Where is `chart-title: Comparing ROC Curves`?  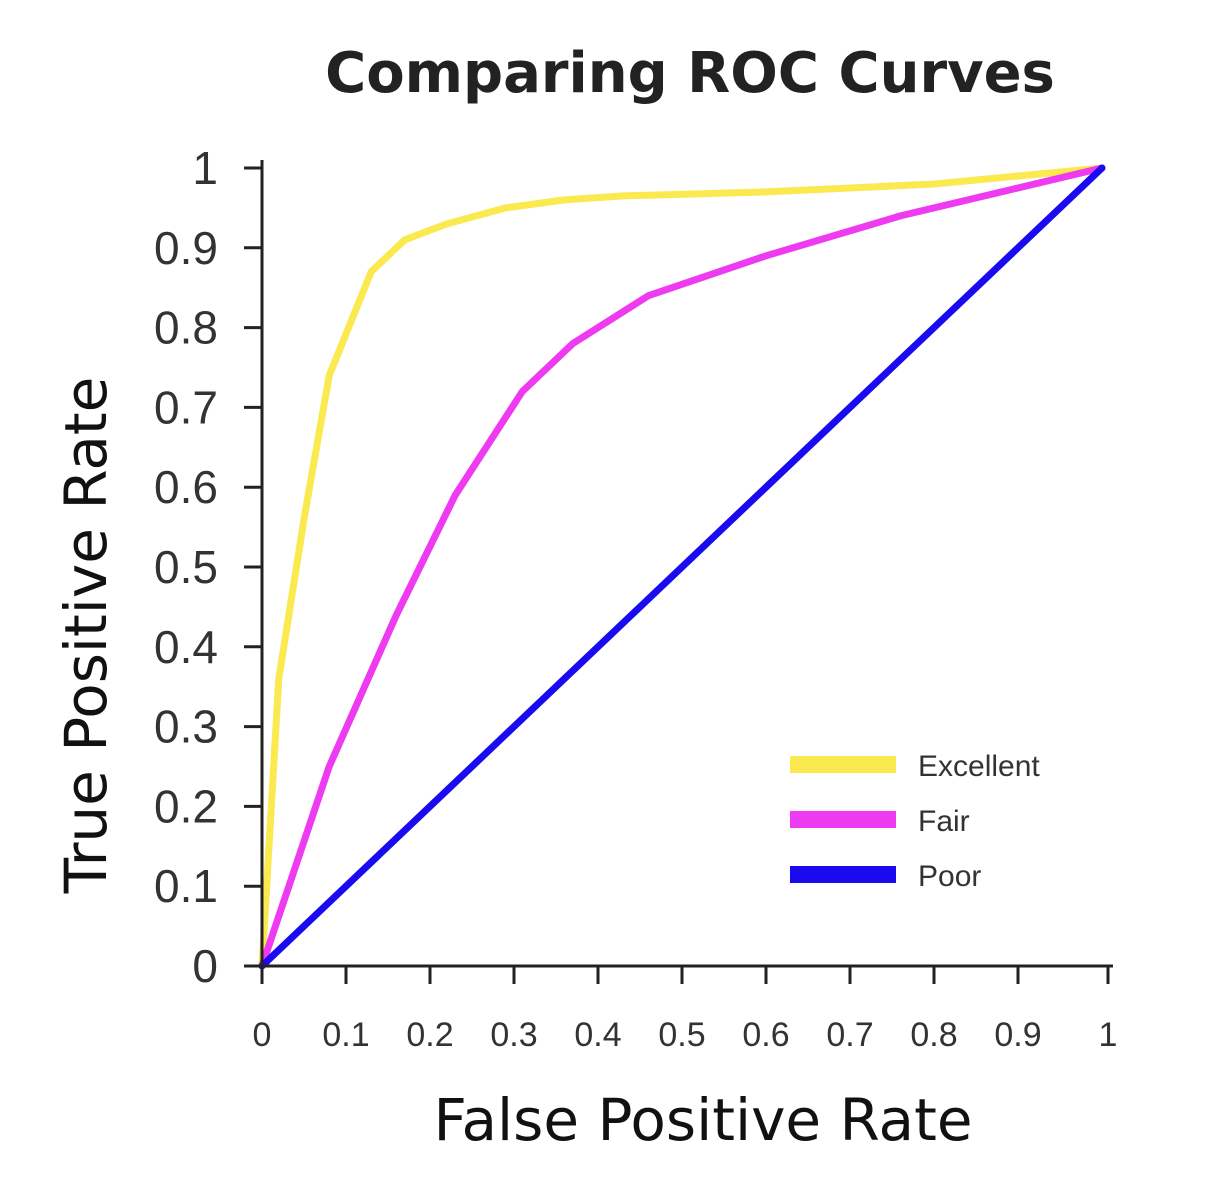 chart-title: Comparing ROC Curves is located at coordinates (690, 73).